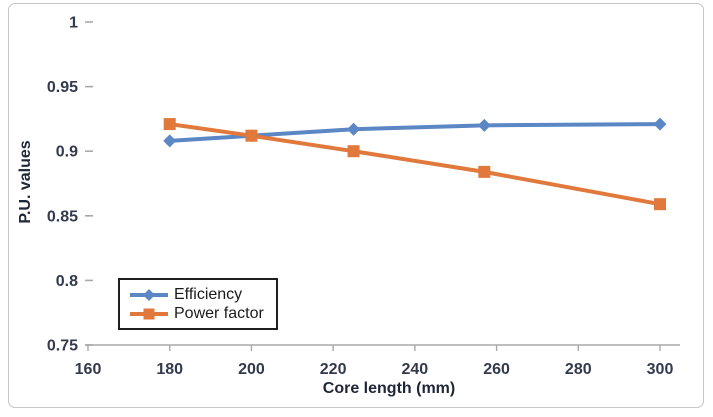 The image size is (713, 417). I want to click on legend-item-power-factor: Power factor, so click(202, 313).